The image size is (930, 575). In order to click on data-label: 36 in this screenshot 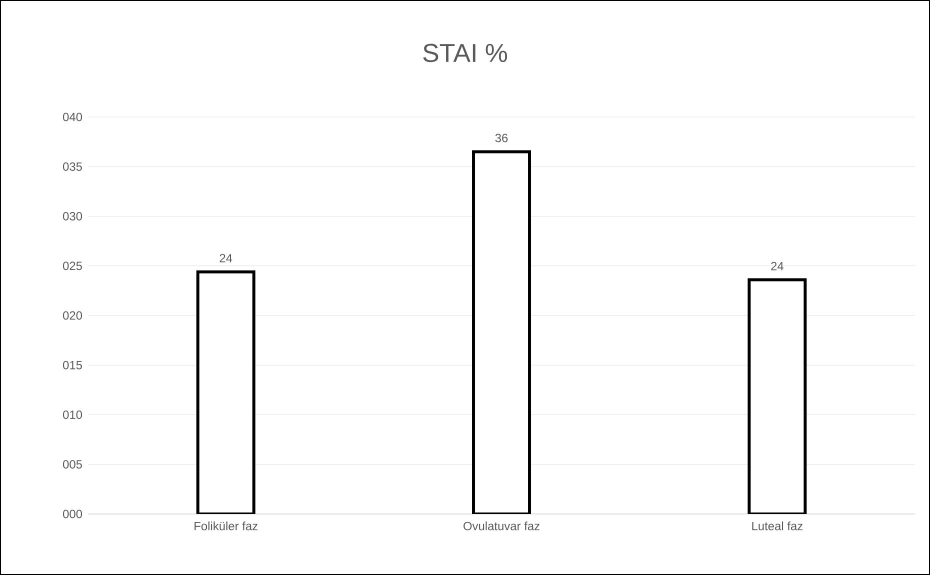, I will do `click(501, 138)`.